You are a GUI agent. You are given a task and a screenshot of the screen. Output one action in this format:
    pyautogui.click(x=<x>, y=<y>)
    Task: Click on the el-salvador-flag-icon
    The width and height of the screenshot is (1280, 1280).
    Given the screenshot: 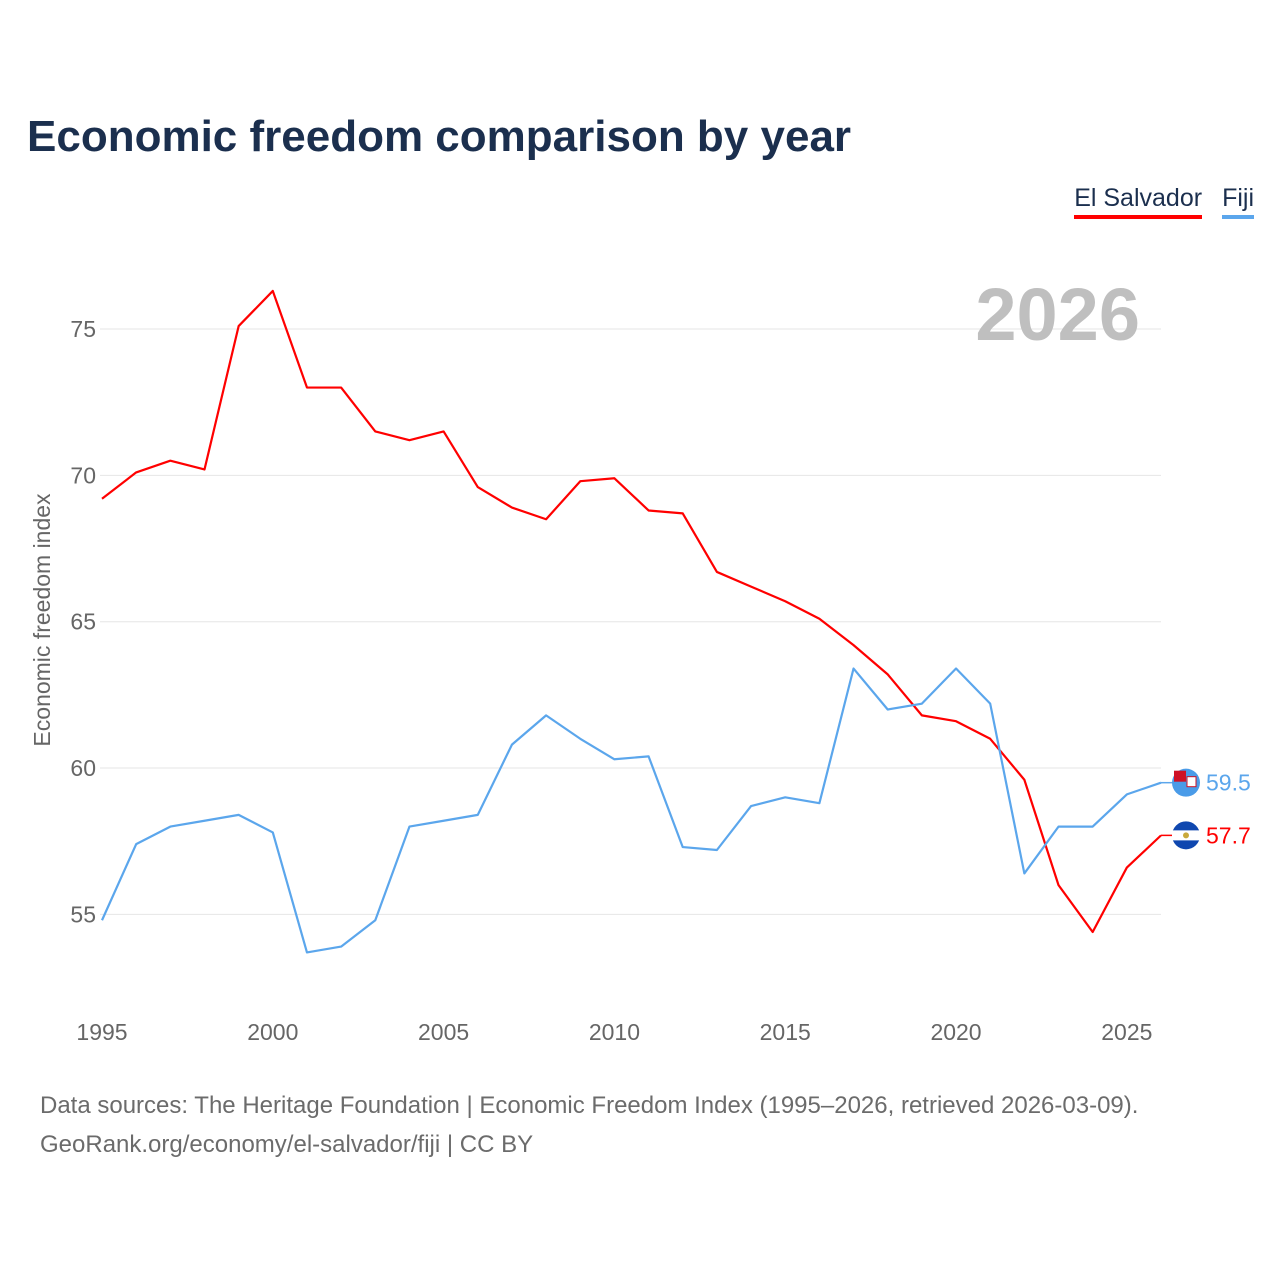 What is the action you would take?
    pyautogui.click(x=1186, y=835)
    